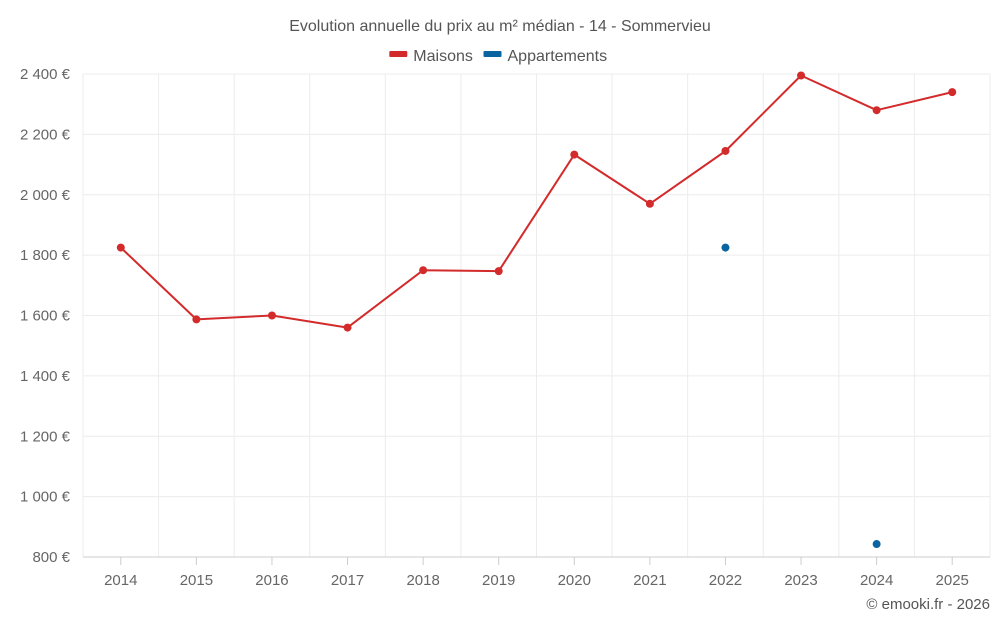  What do you see at coordinates (876, 110) in the screenshot?
I see `data-point-maisons-2024` at bounding box center [876, 110].